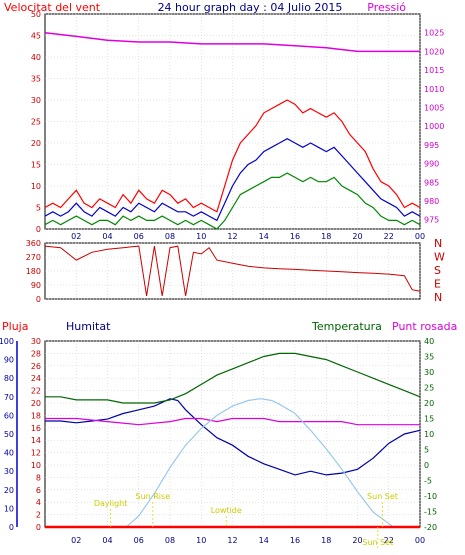 This screenshot has height=555, width=465. I want to click on event-annotation: Sun Set, so click(382, 496).